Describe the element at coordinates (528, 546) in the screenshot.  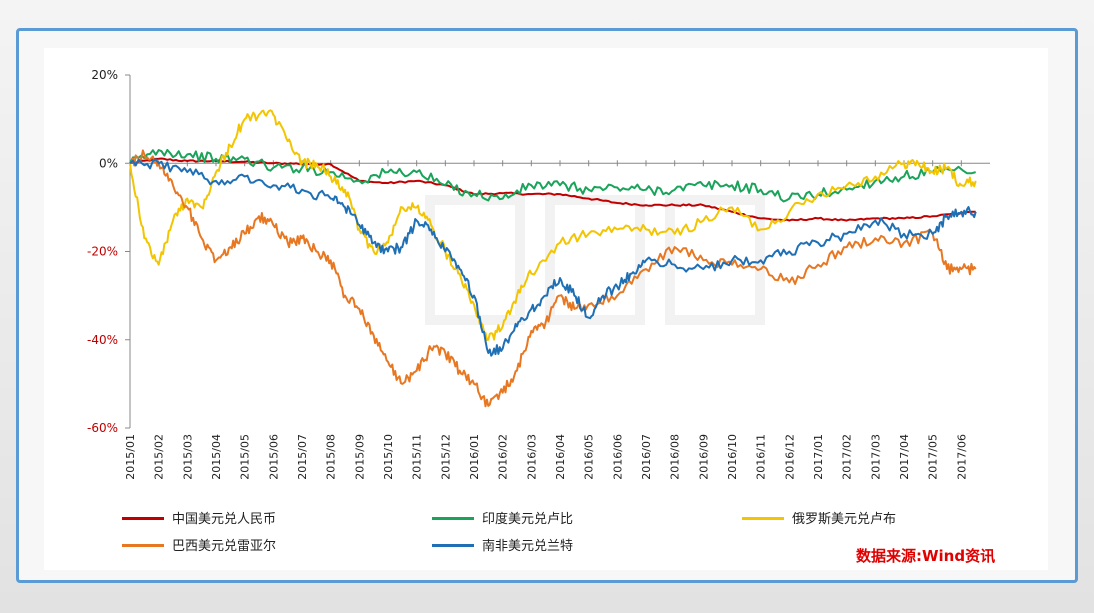
I see `legend-label-zar: 南非美元兑兰特` at that location.